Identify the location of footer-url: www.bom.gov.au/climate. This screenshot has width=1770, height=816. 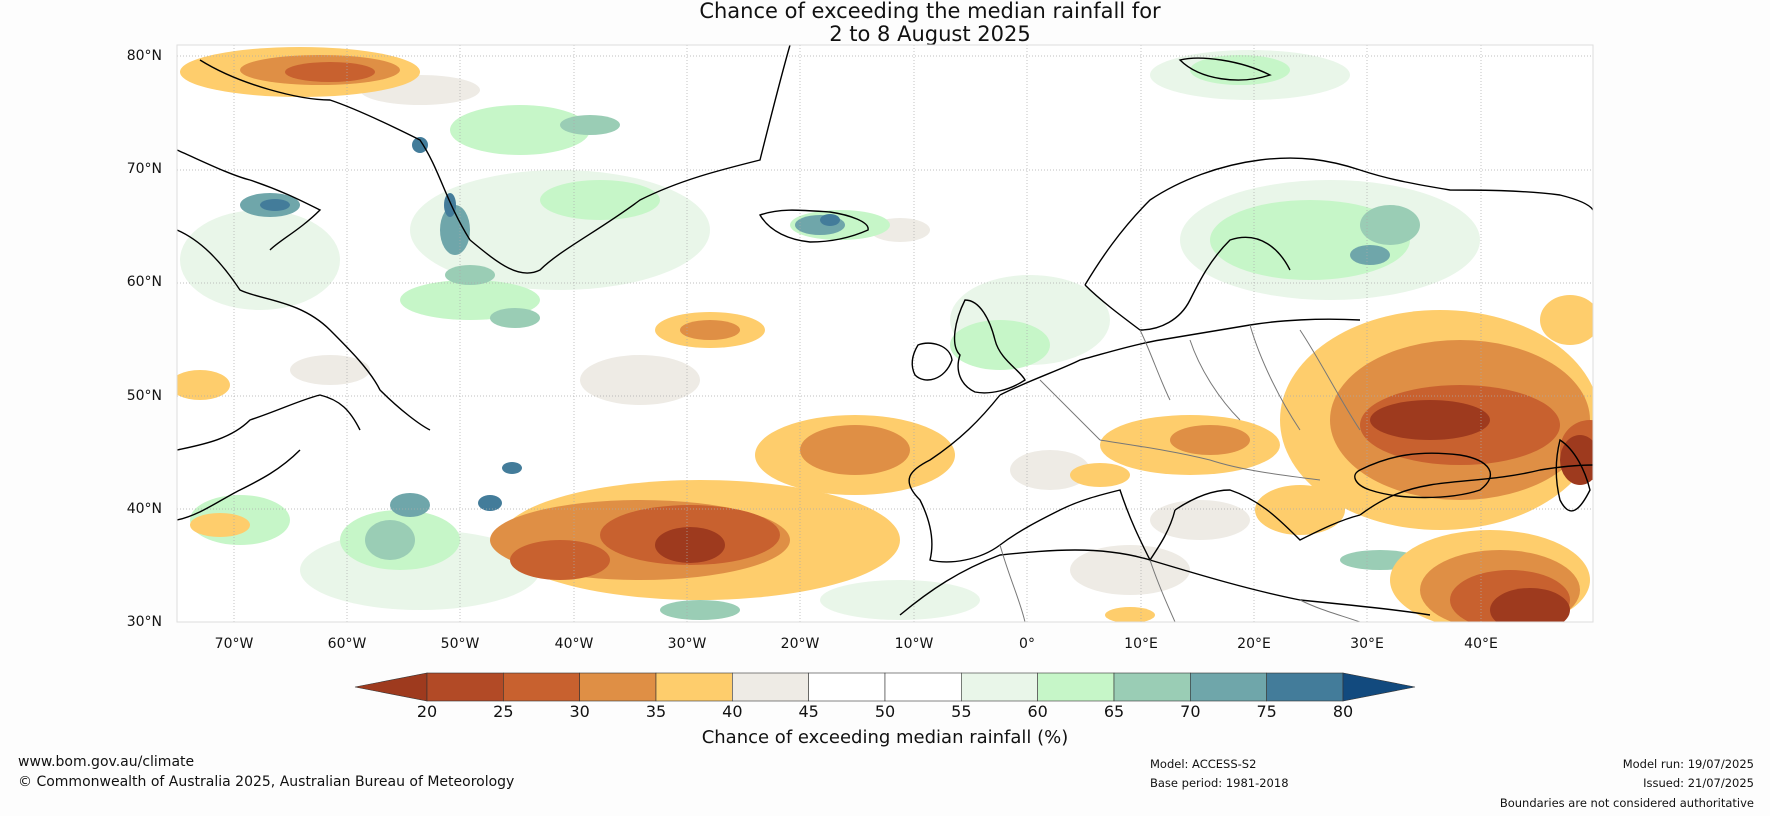
(106, 762).